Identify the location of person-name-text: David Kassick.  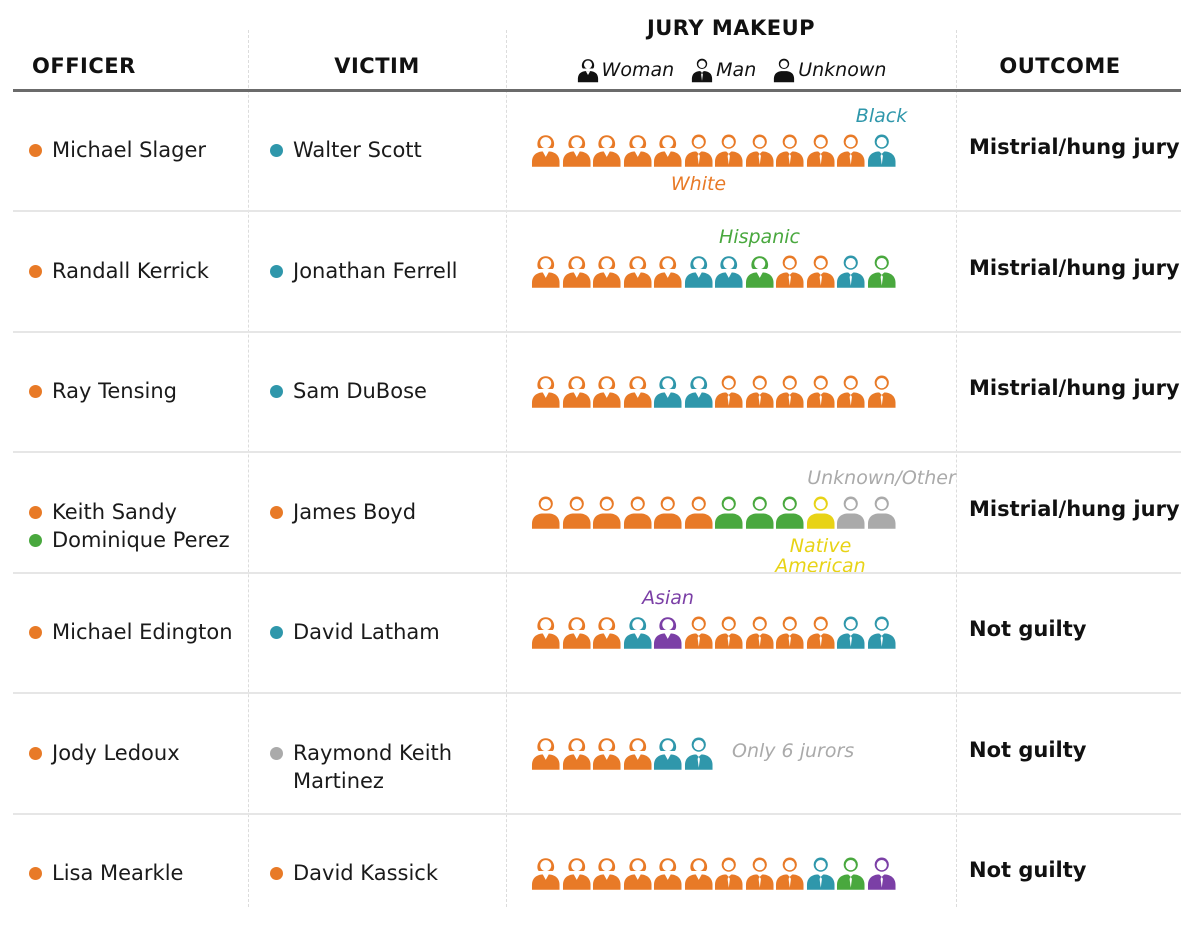
(366, 873).